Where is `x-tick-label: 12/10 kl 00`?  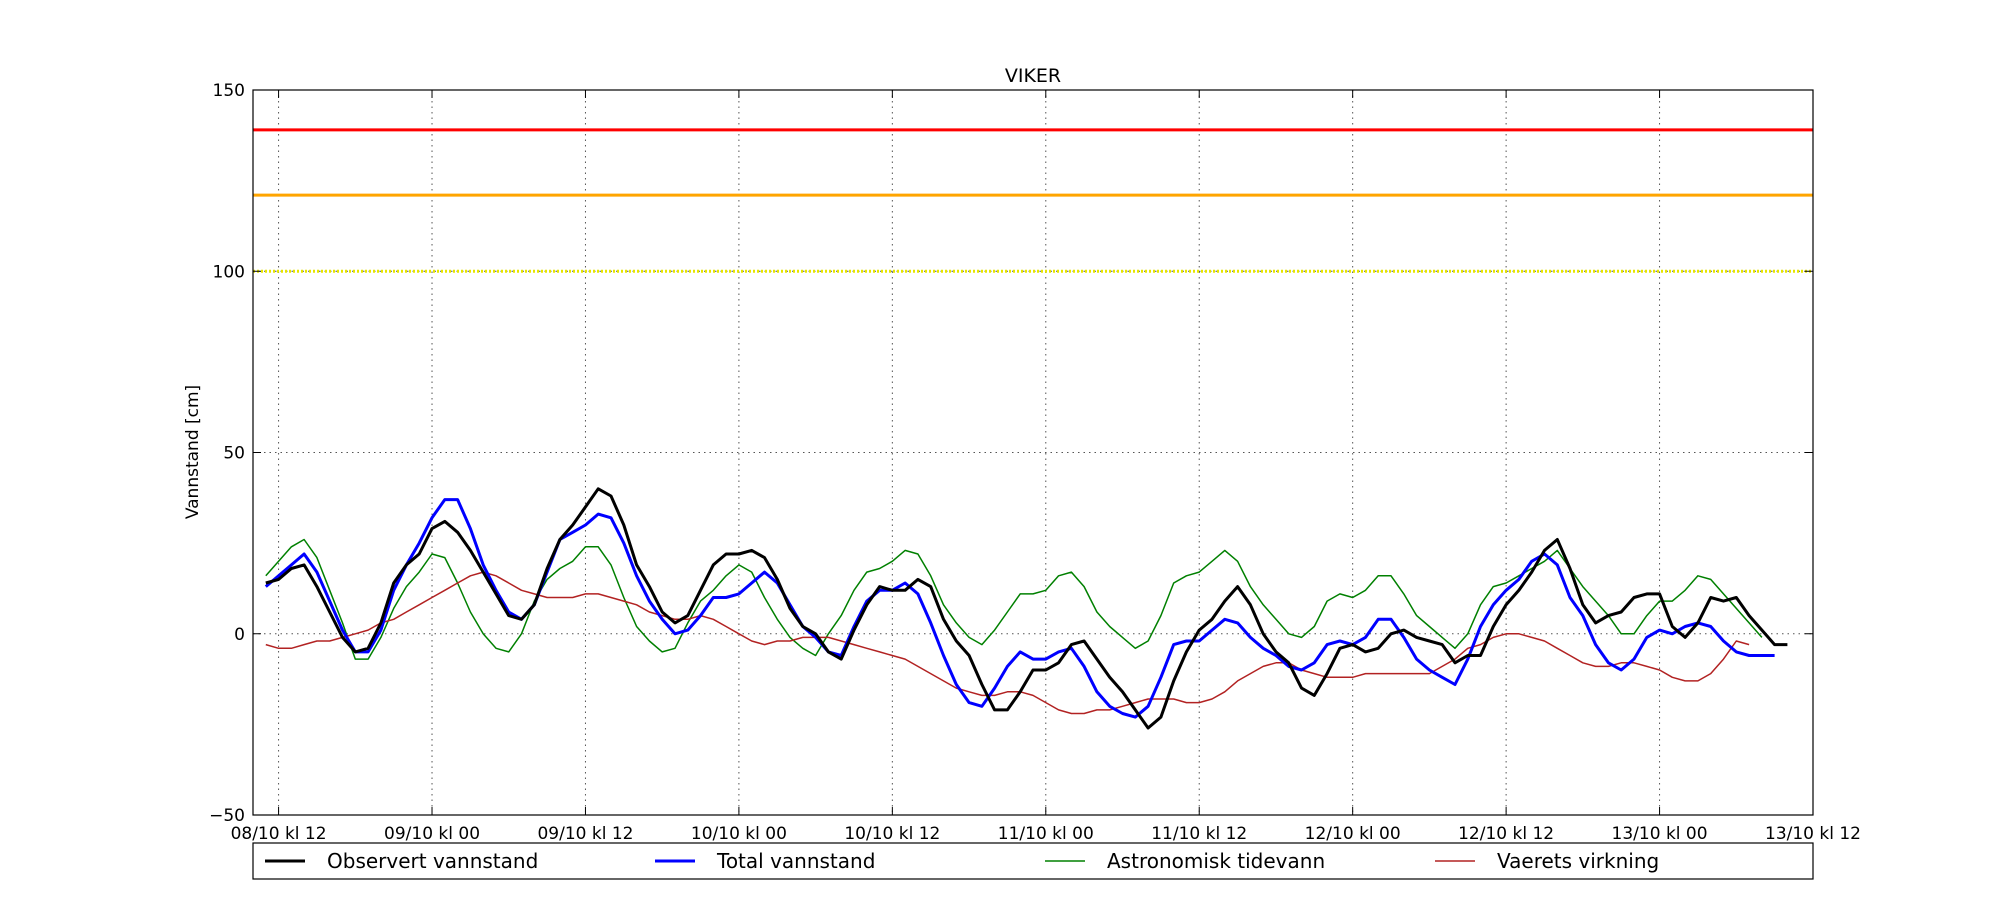
x-tick-label: 12/10 kl 00 is located at coordinates (1353, 834).